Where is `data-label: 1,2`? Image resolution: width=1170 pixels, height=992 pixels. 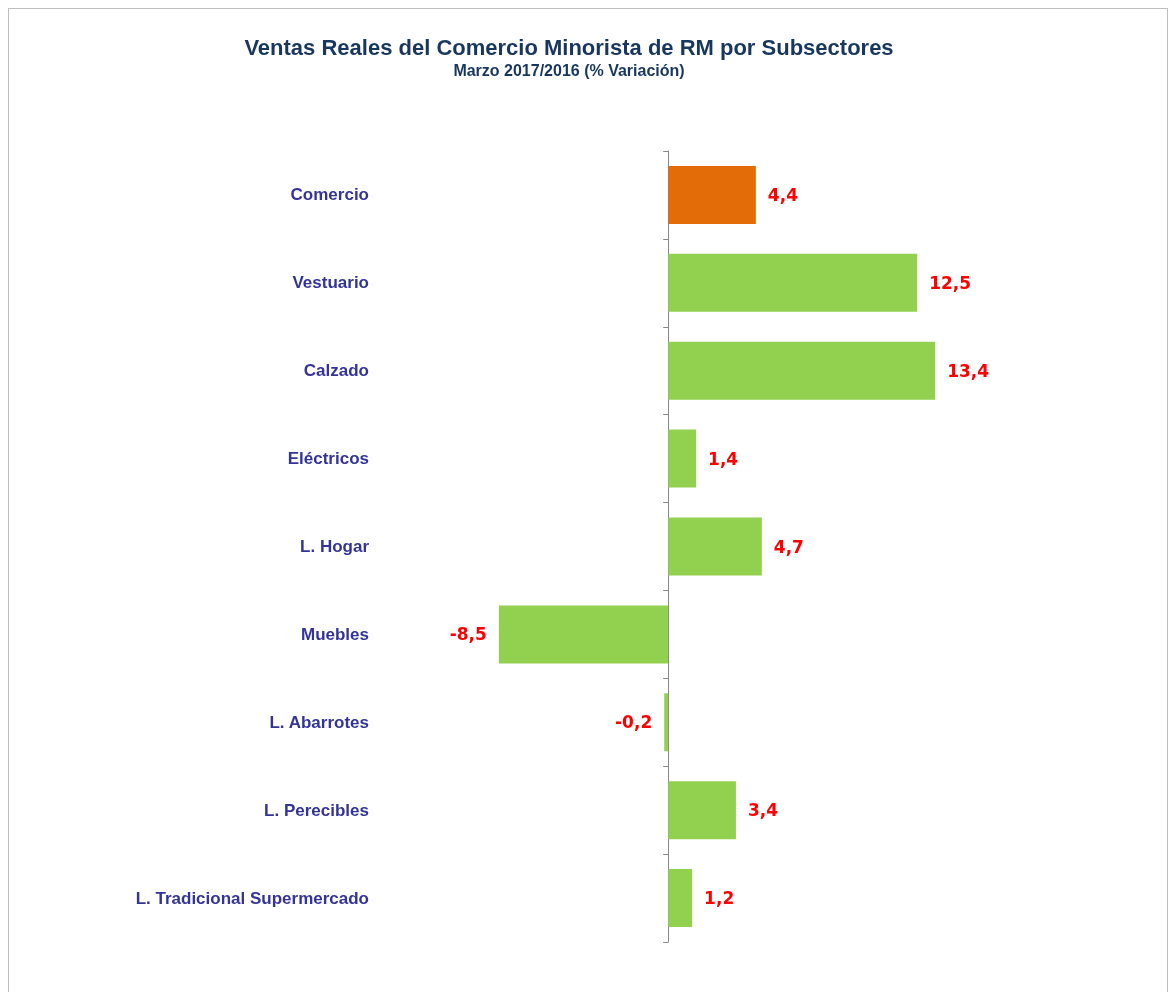
data-label: 1,2 is located at coordinates (719, 898).